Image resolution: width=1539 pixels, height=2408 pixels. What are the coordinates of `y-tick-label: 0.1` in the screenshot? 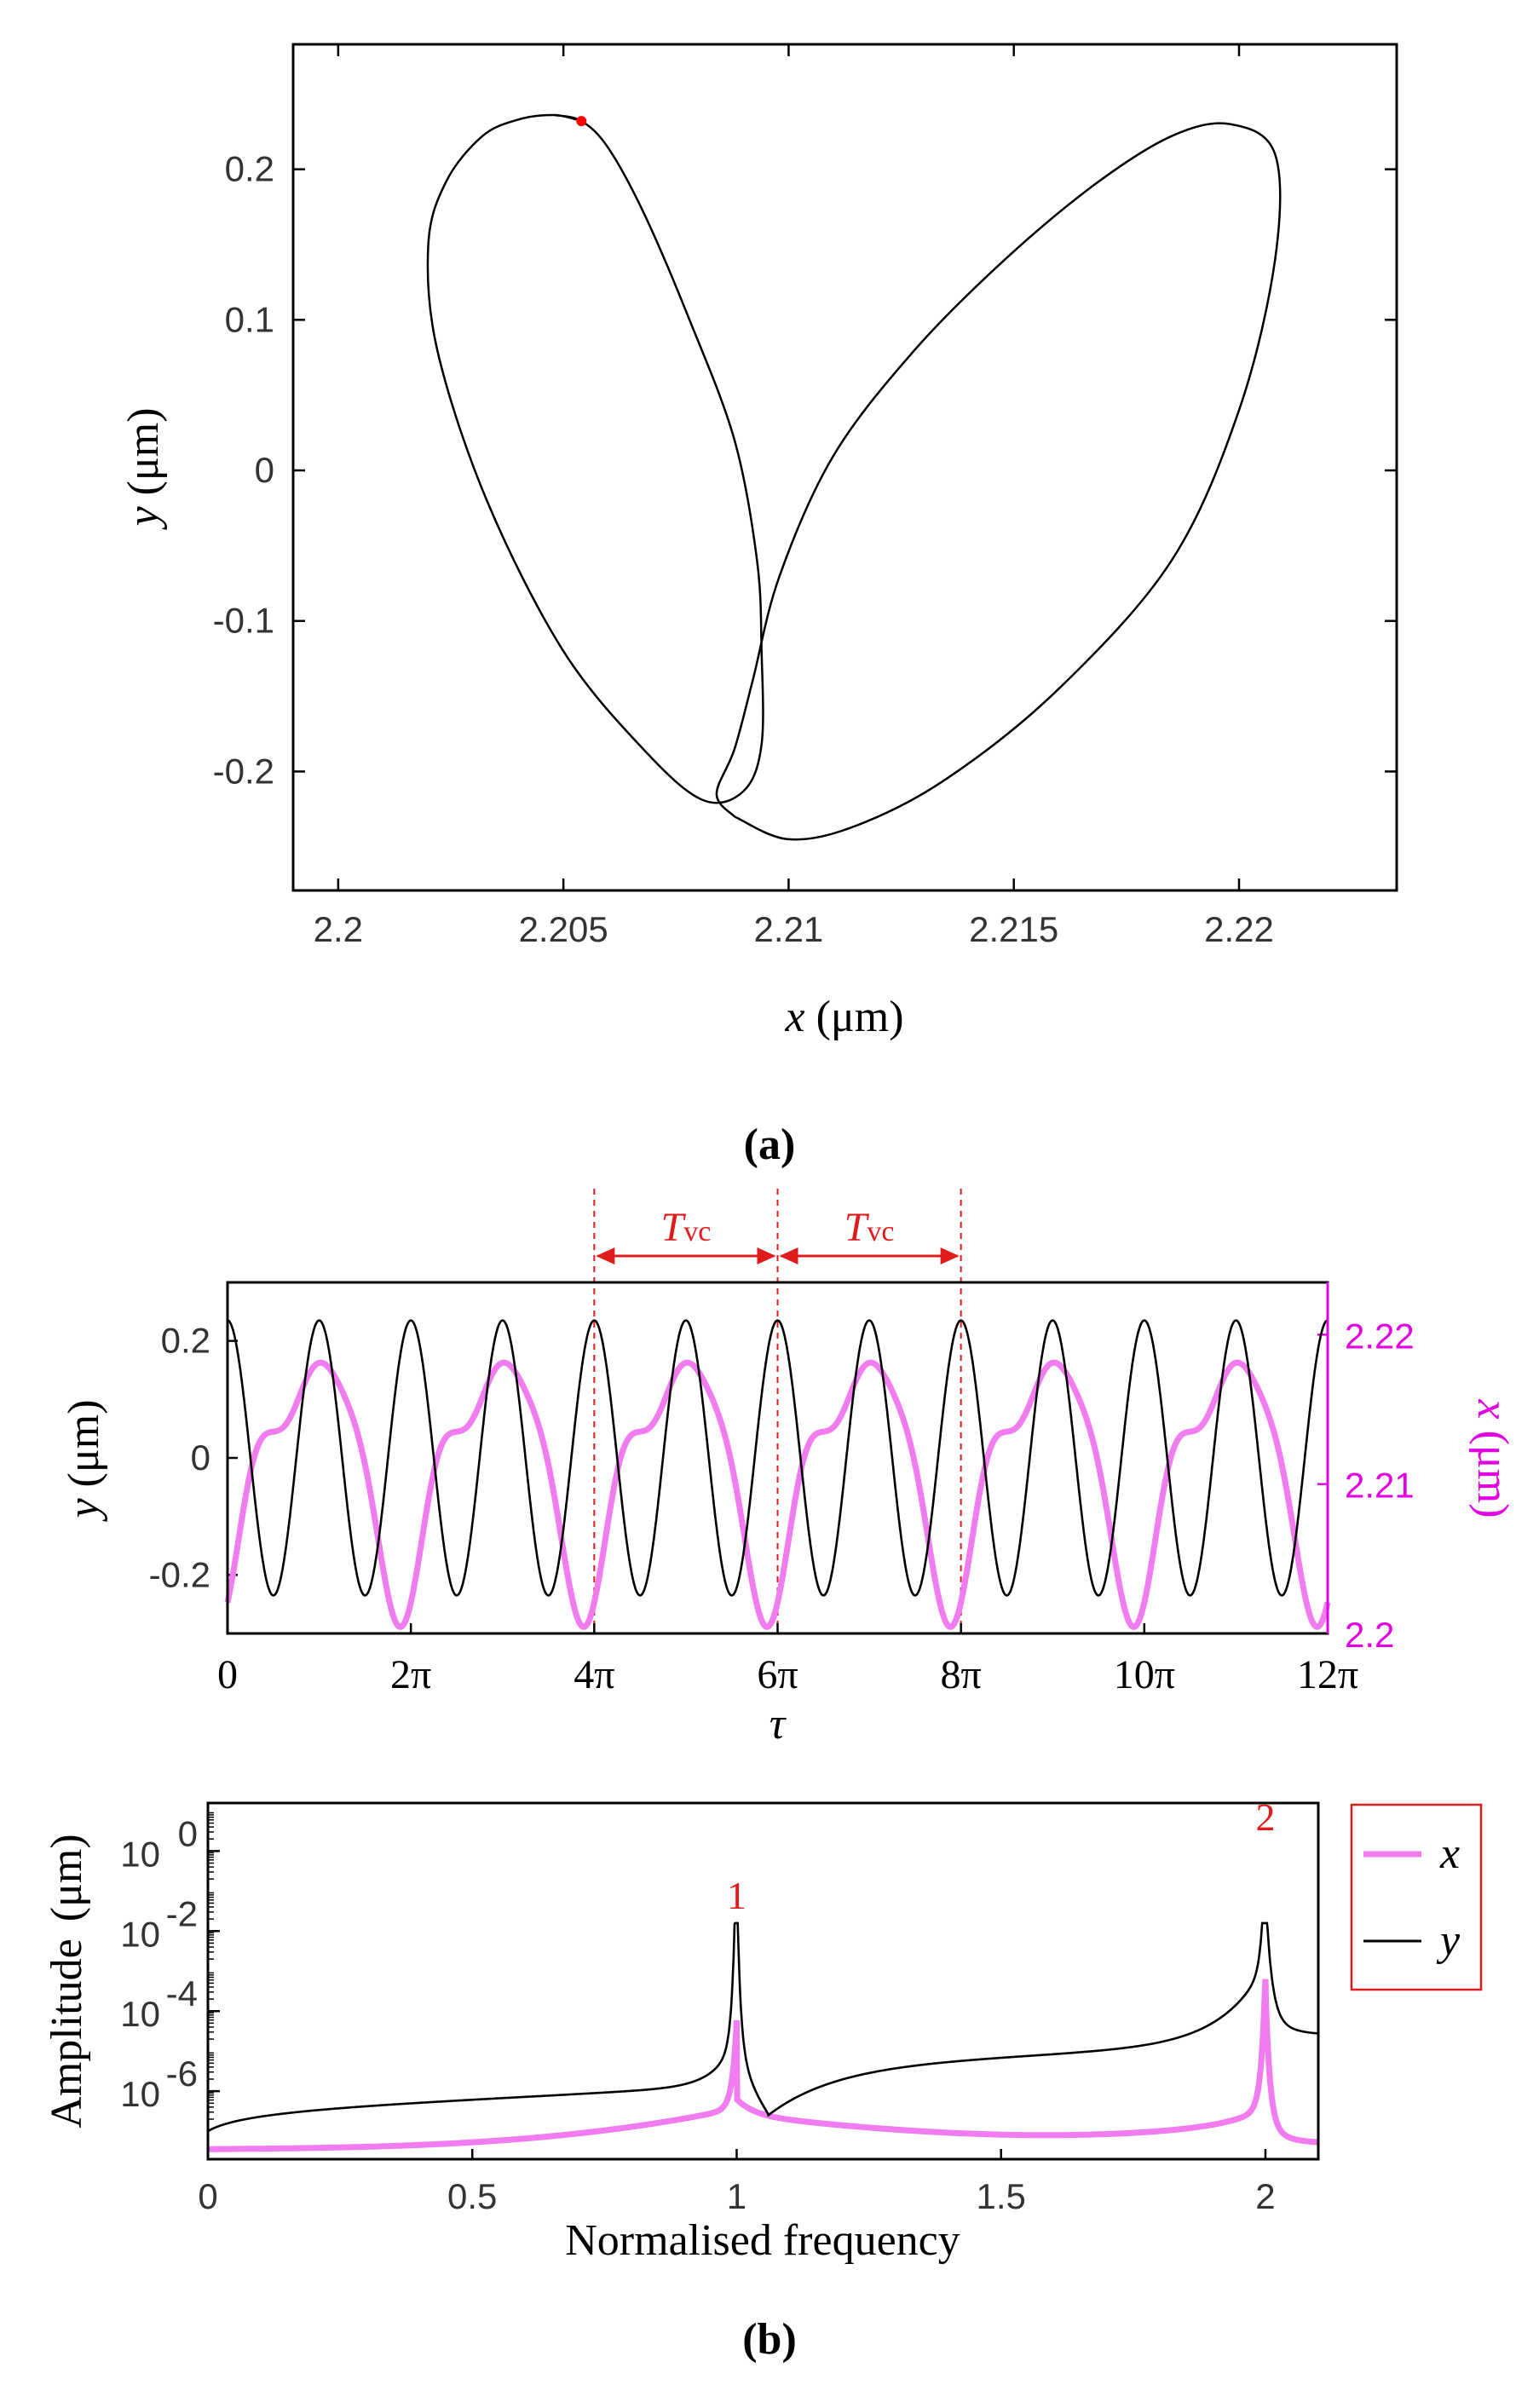 It's located at (249, 319).